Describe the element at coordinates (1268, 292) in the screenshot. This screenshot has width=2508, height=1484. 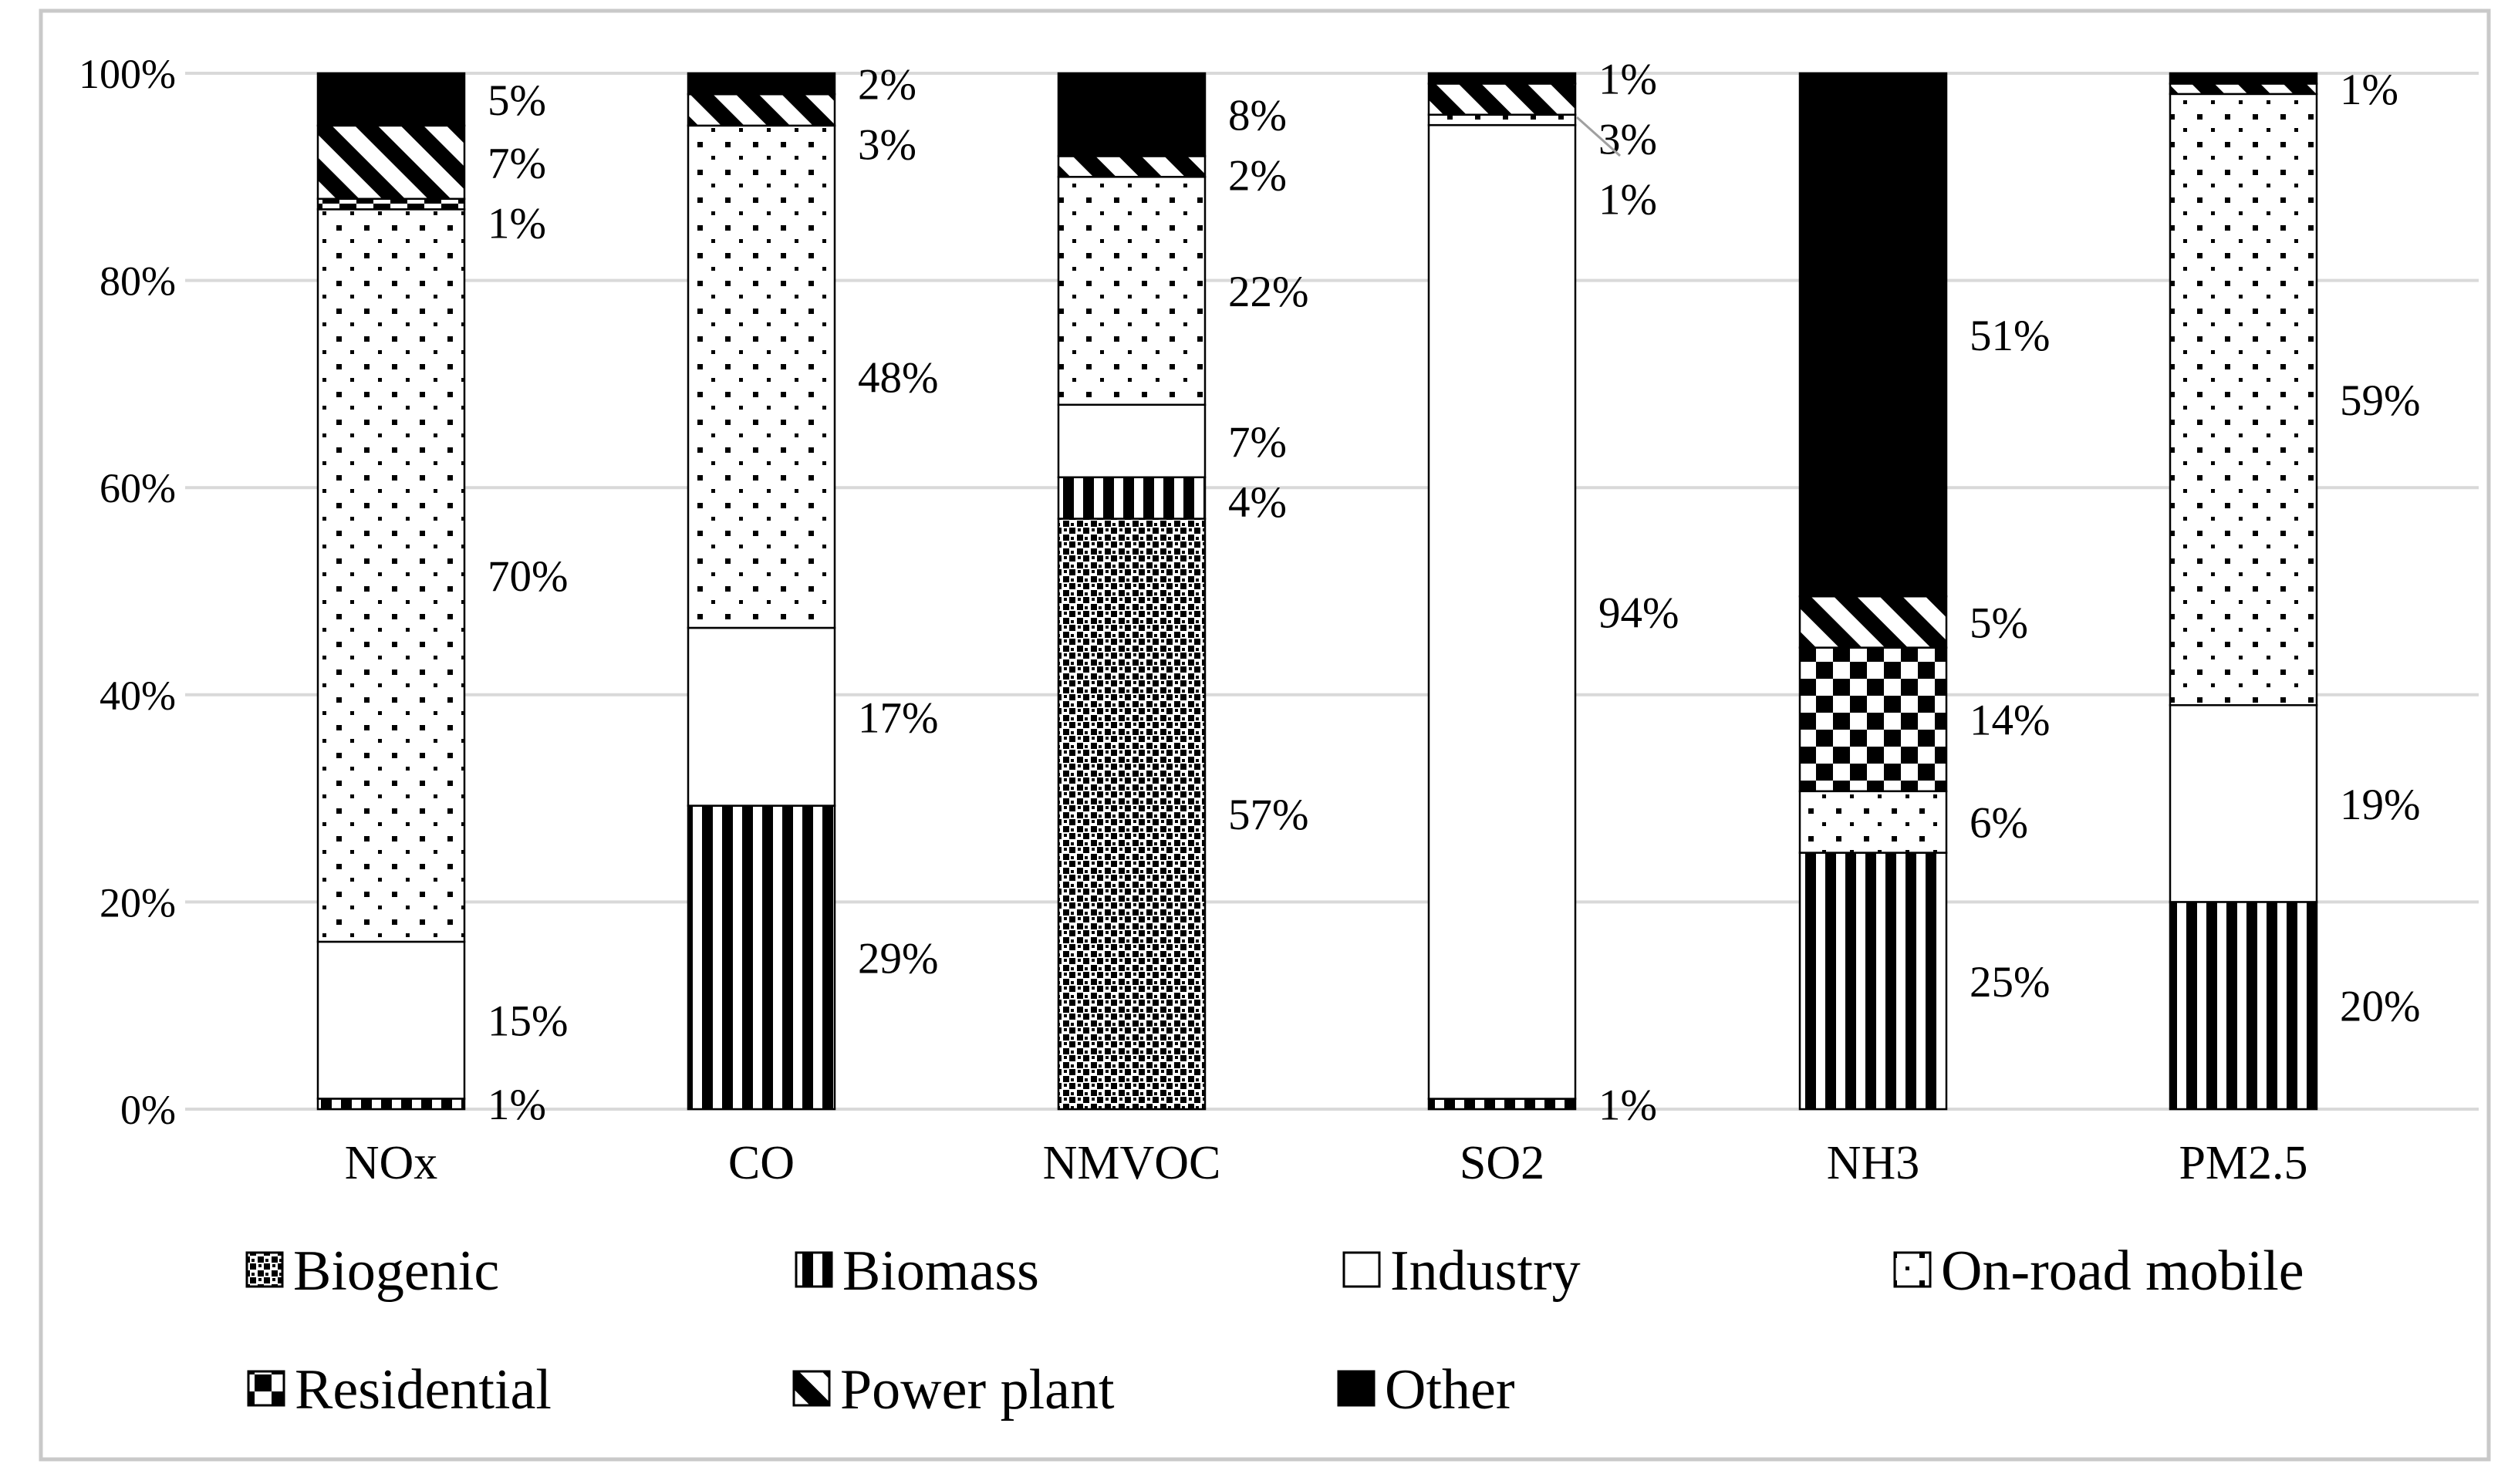
I see `data-label: 22%` at that location.